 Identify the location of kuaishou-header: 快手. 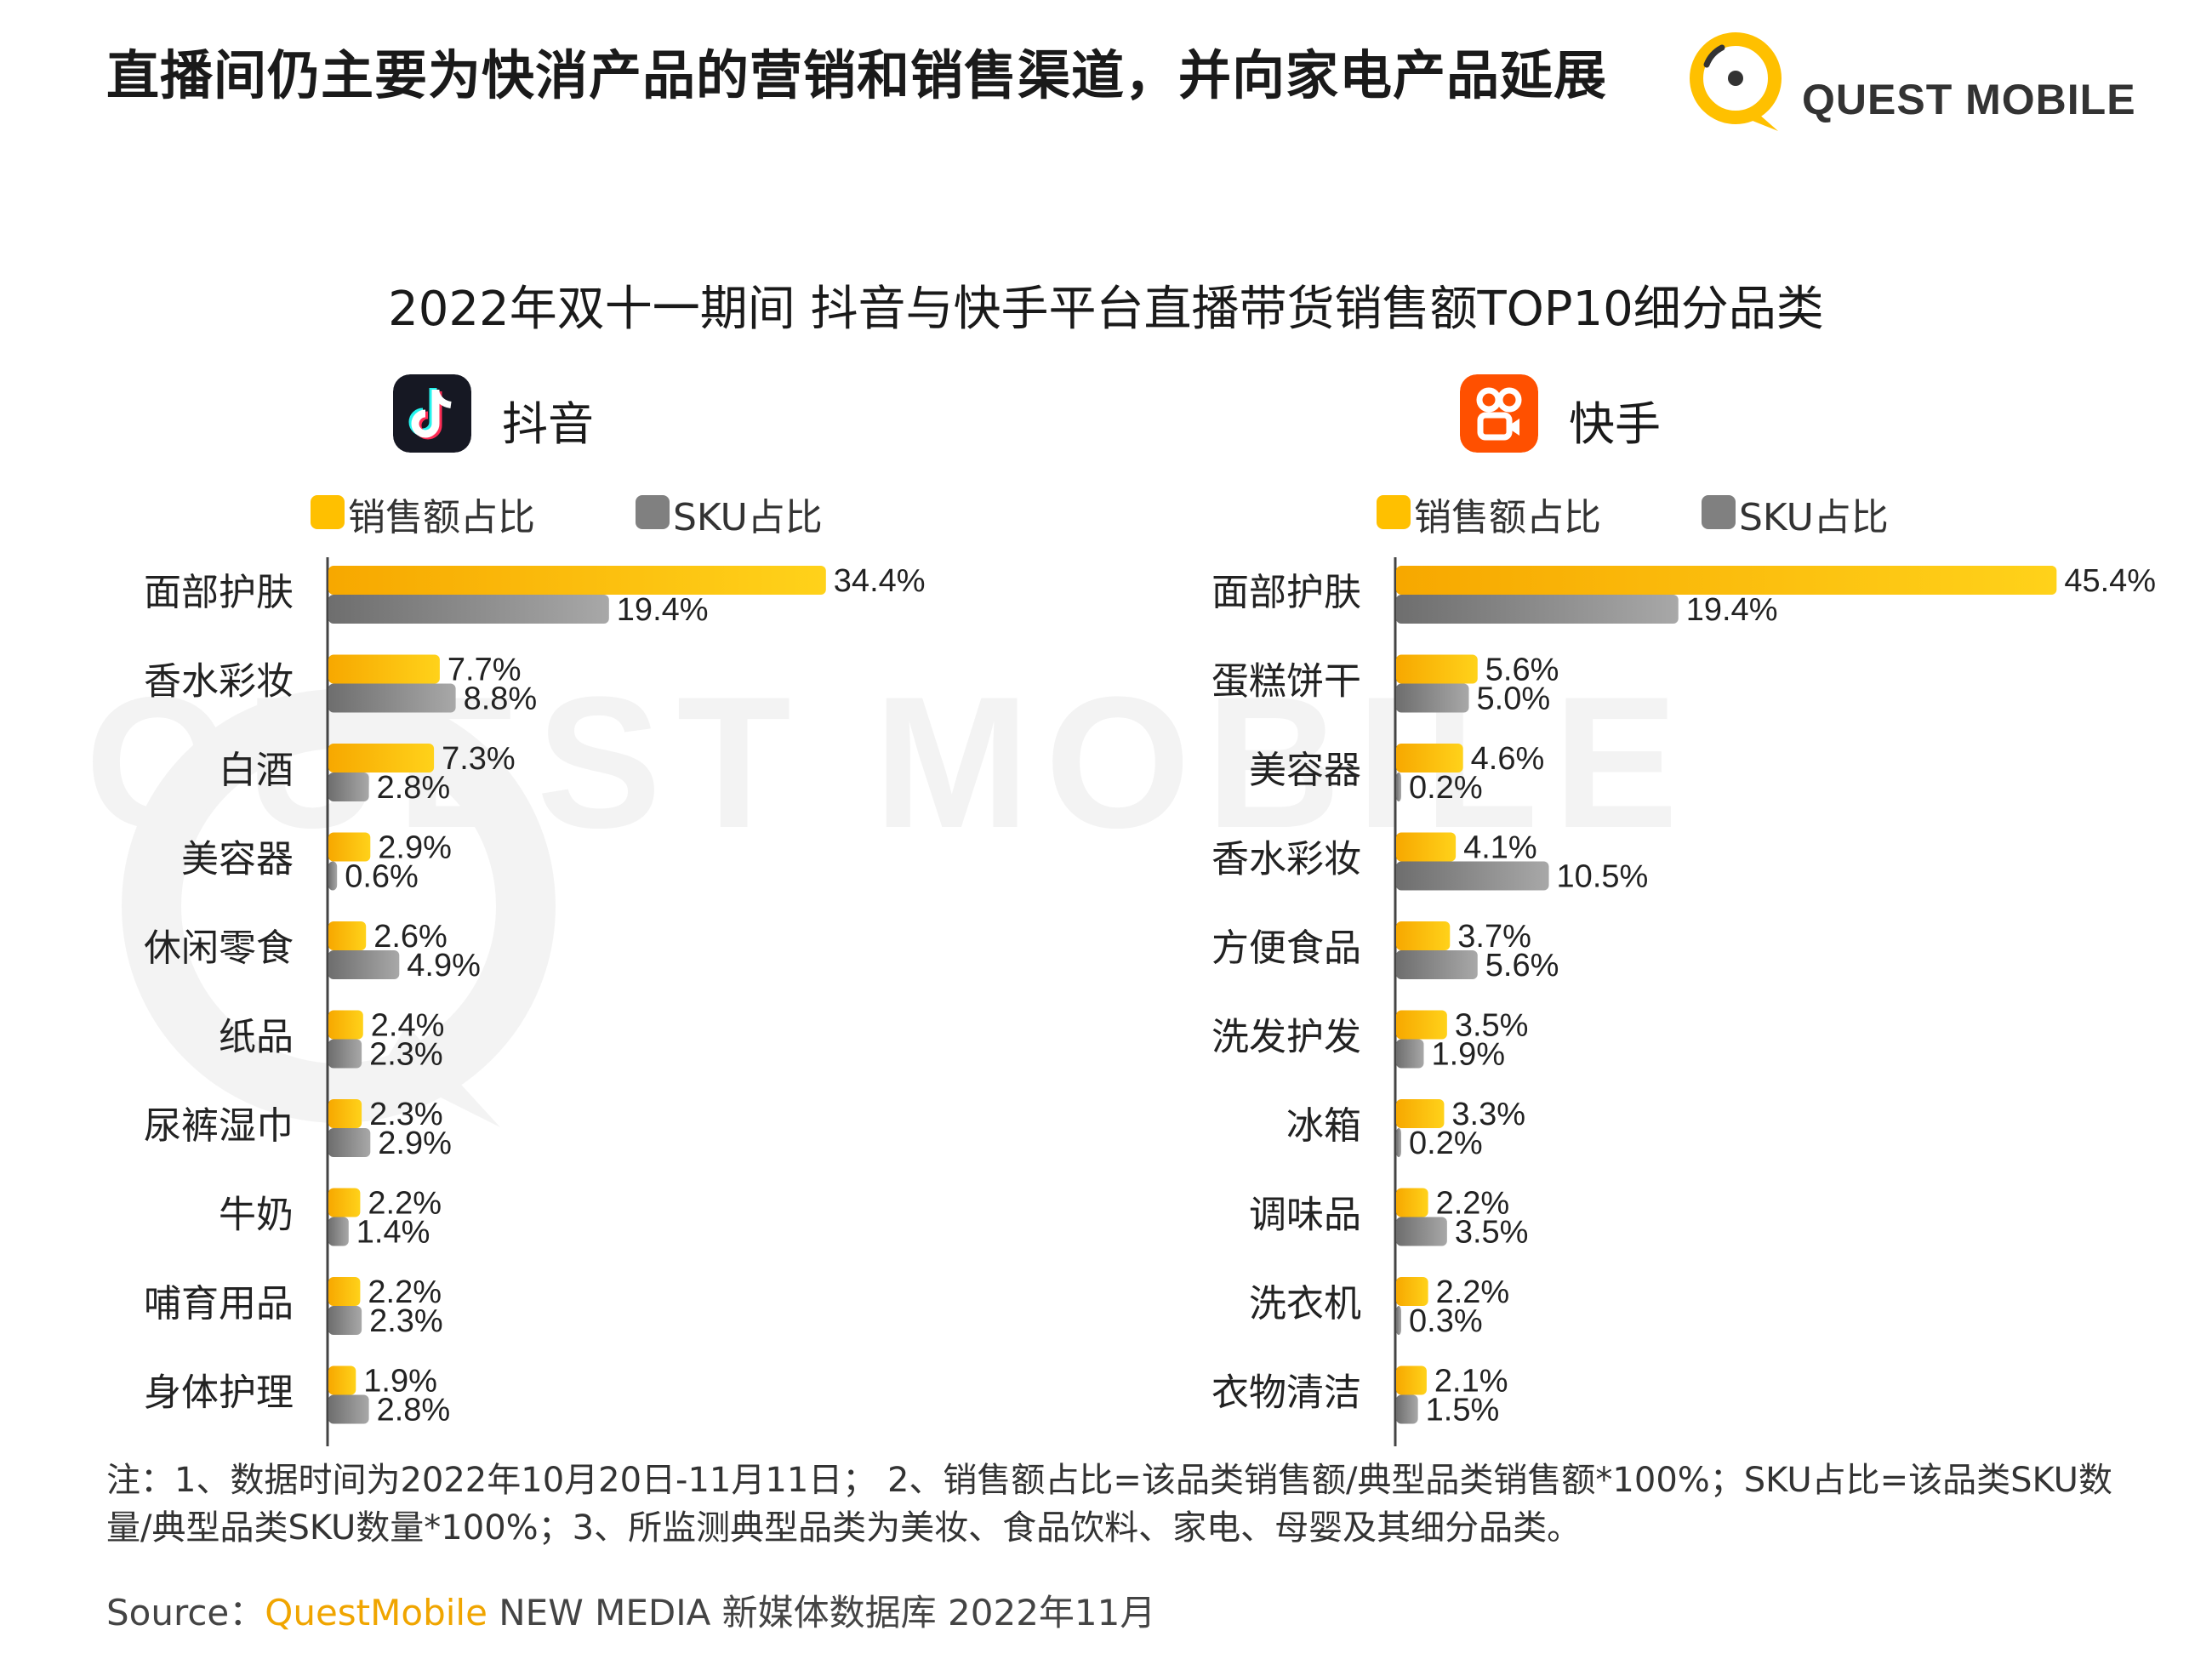
(1630, 415).